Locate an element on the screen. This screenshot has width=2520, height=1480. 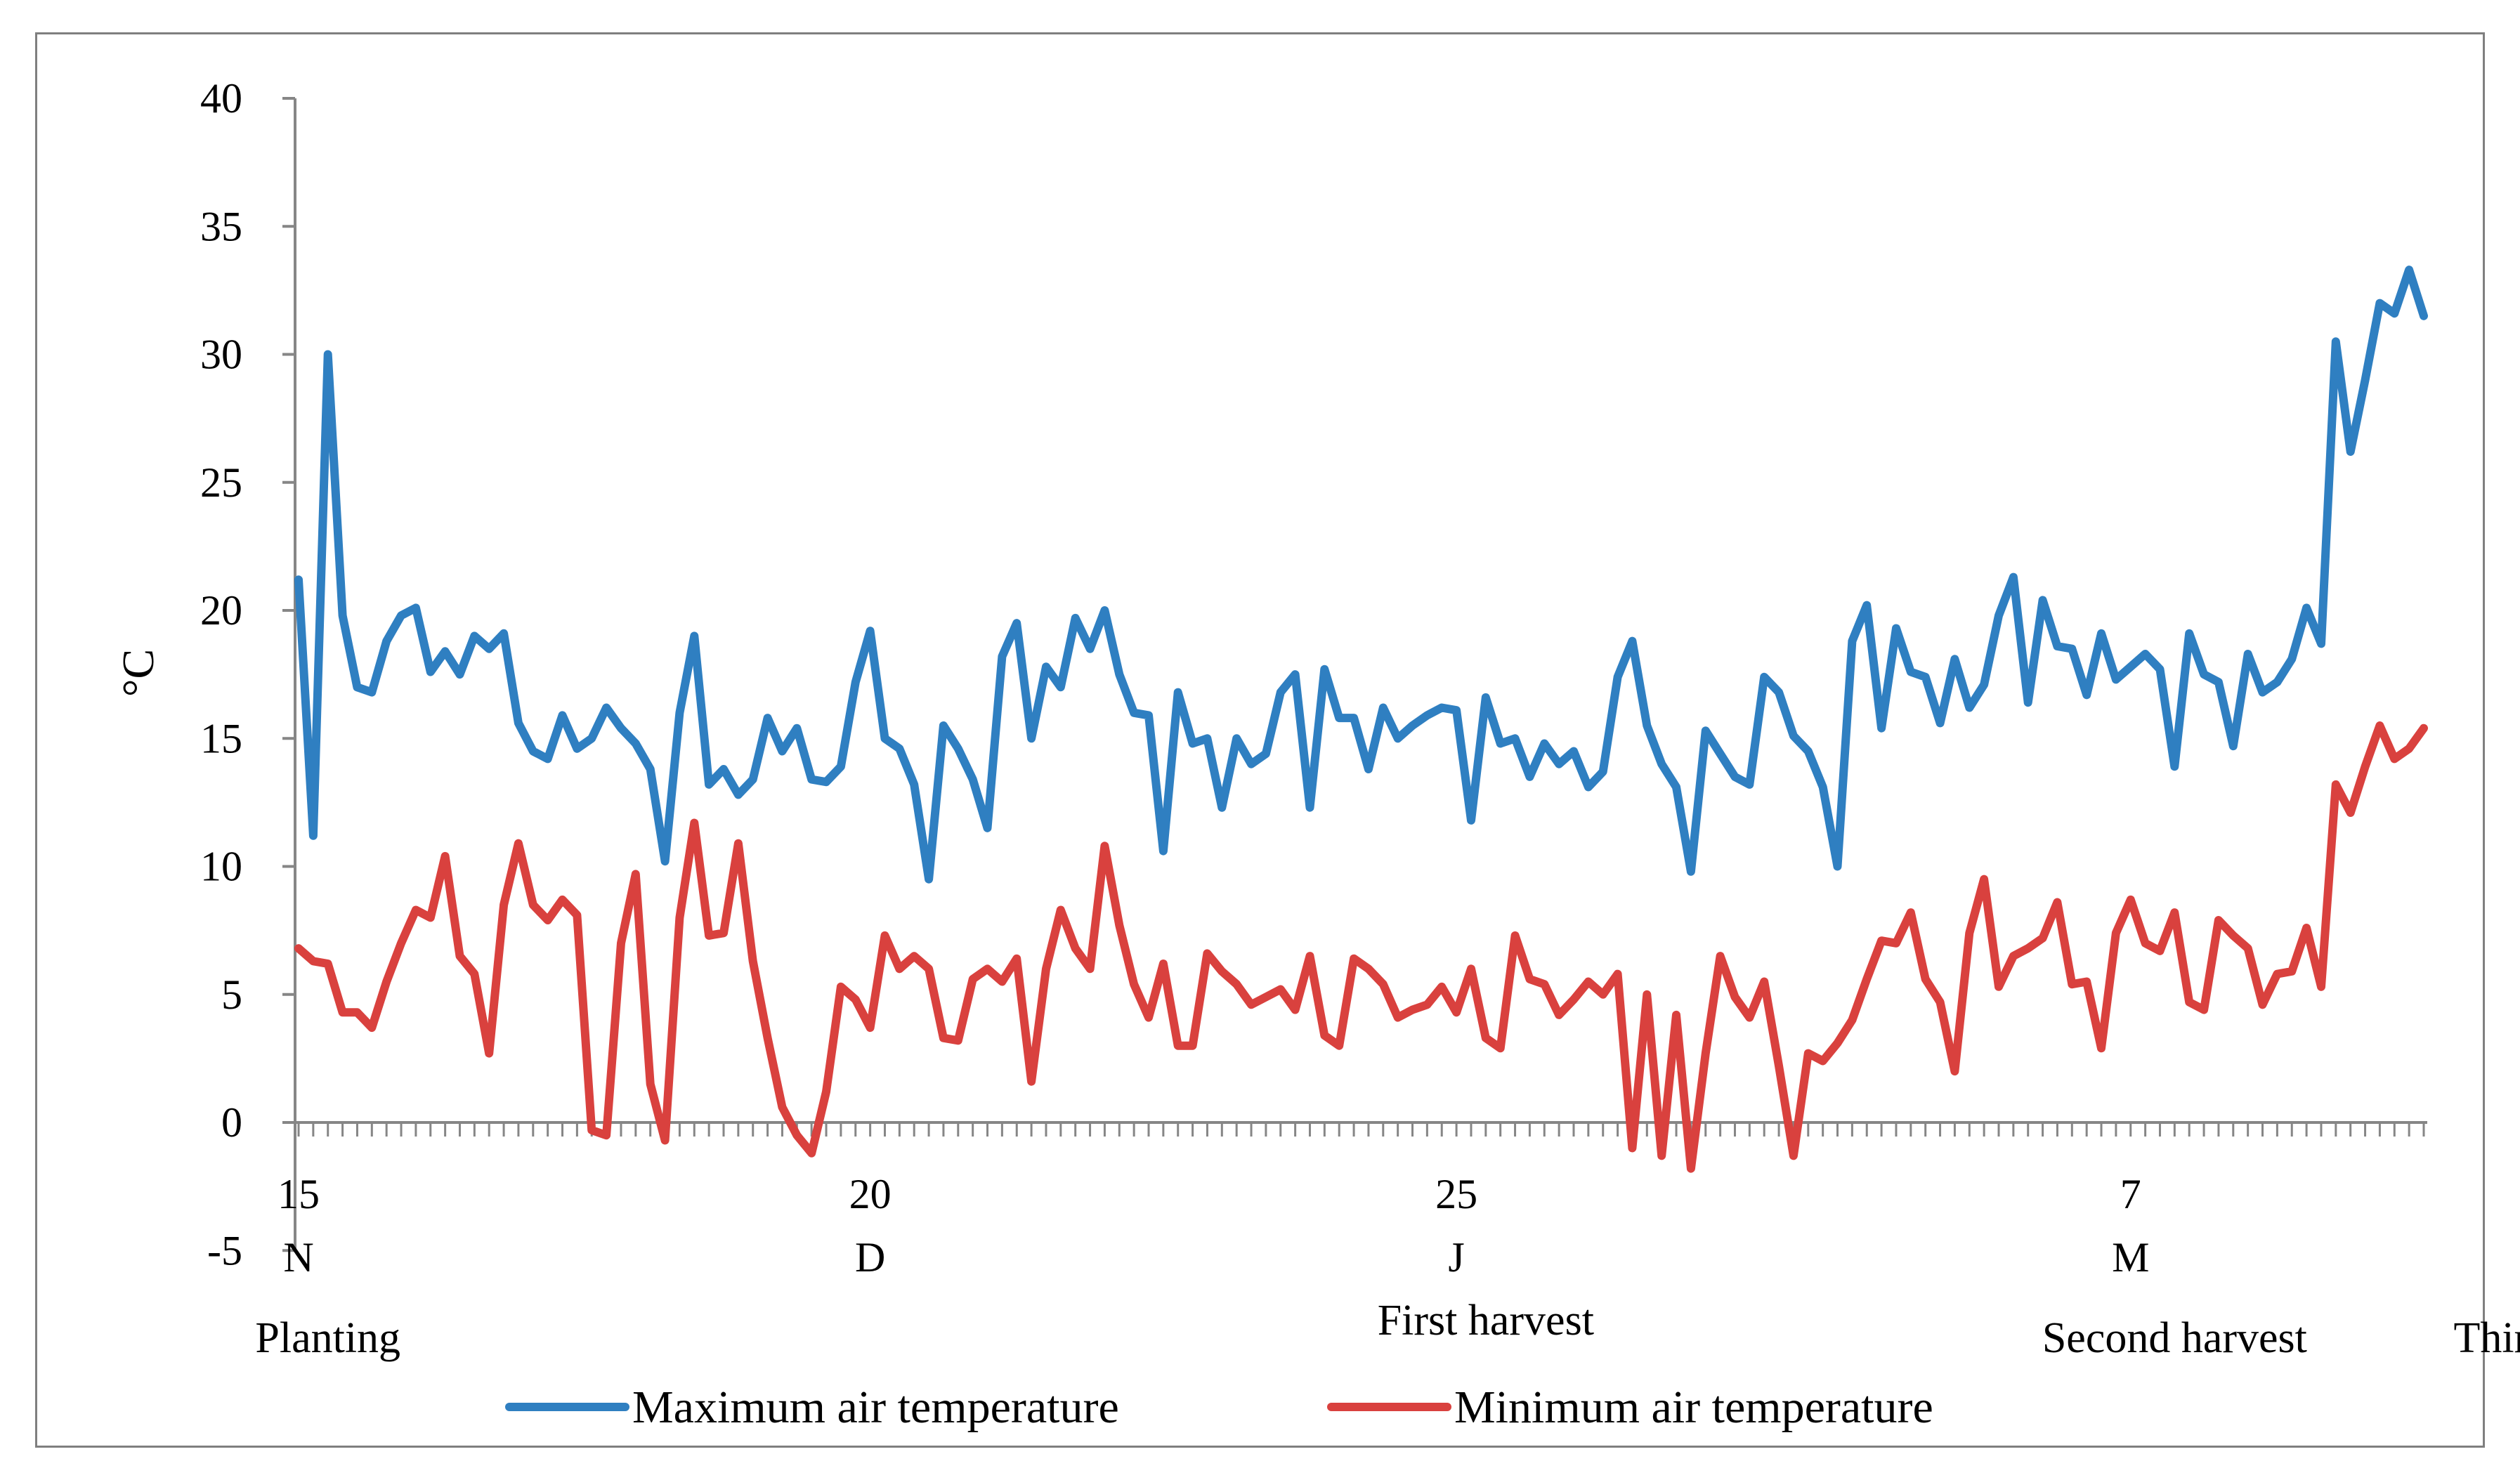
annotation-label: Third harvest is located at coordinates (2486, 1338).